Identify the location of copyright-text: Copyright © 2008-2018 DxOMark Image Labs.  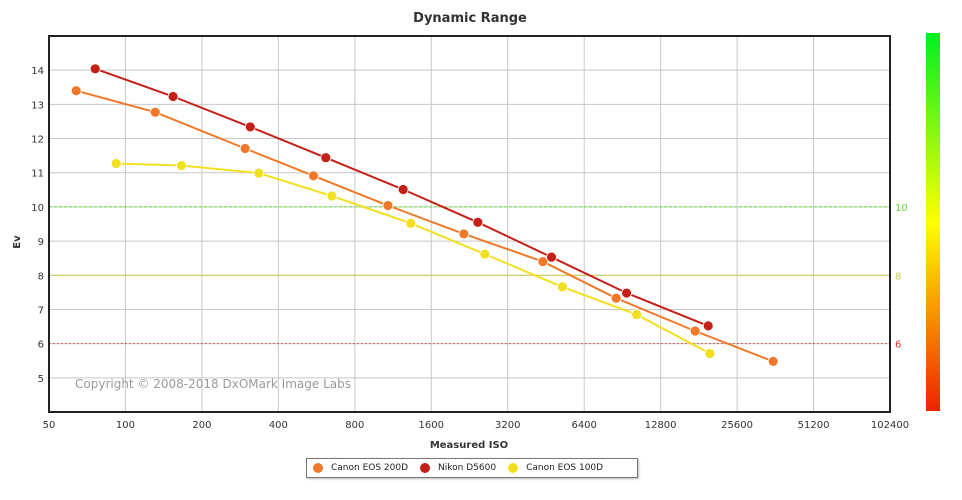
(213, 384).